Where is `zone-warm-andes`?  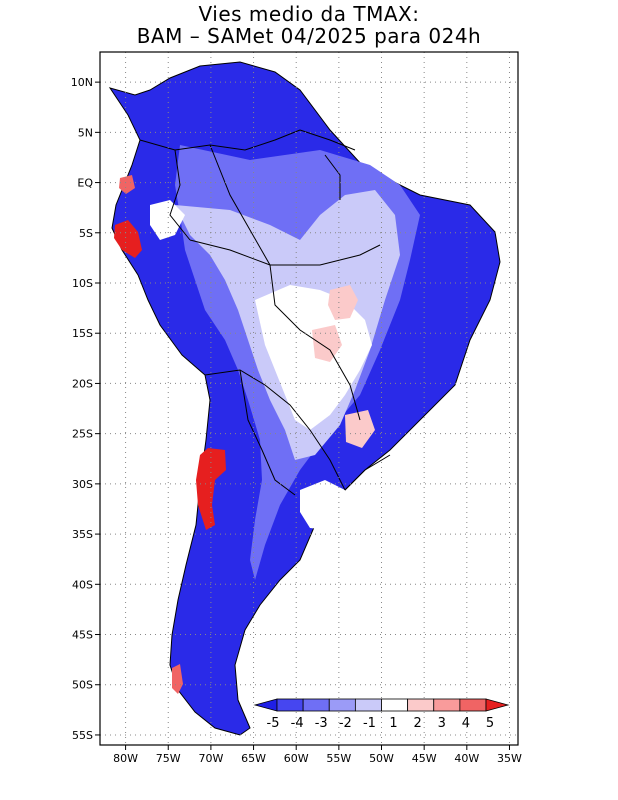 zone-warm-andes is located at coordinates (211, 489).